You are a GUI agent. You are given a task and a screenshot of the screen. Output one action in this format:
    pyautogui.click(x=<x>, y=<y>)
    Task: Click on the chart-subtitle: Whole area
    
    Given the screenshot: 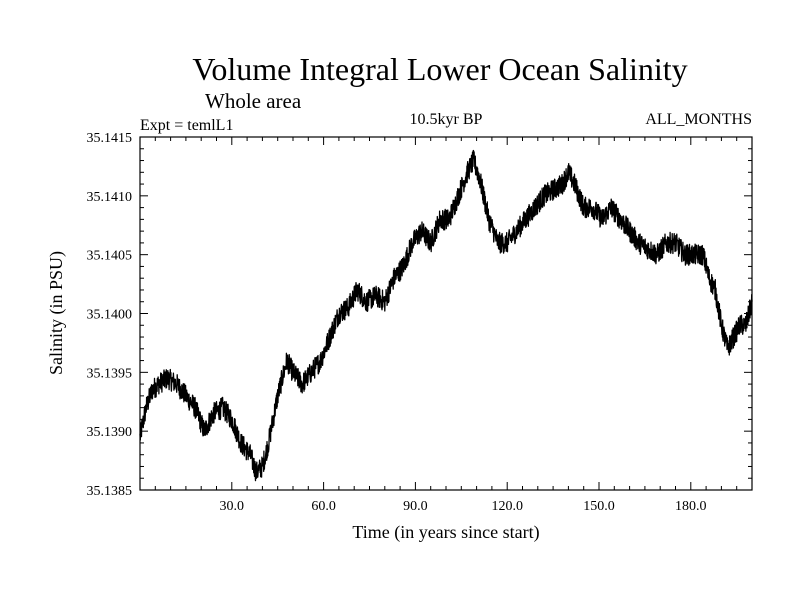 What is the action you would take?
    pyautogui.click(x=253, y=101)
    